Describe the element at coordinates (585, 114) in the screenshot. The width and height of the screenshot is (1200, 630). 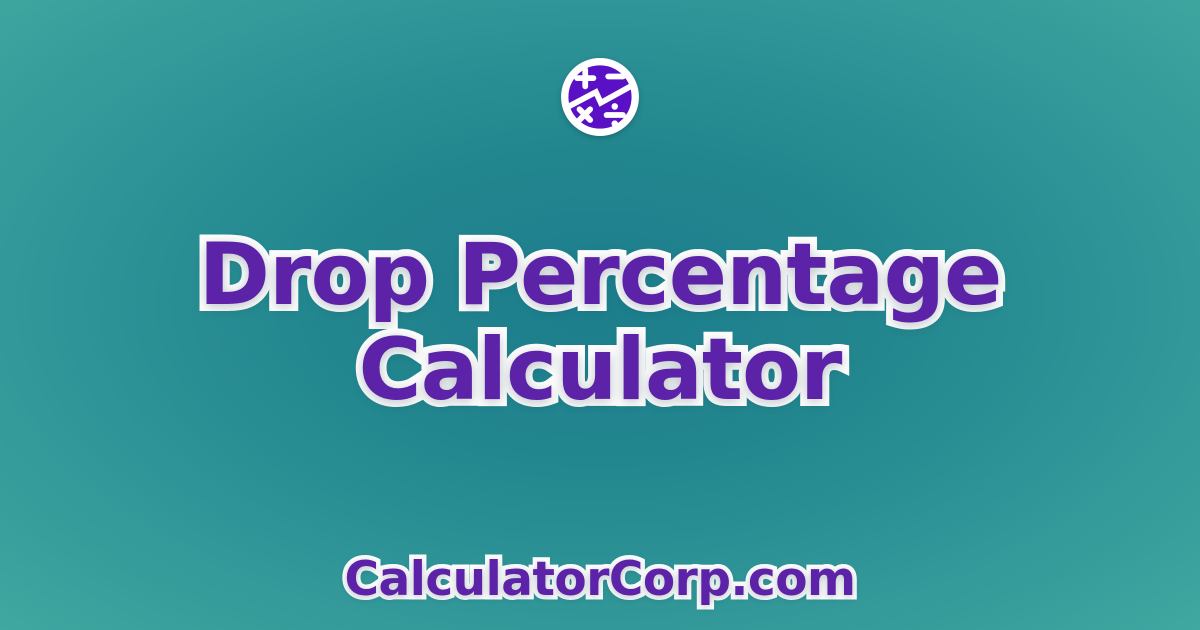
I see `multiply-symbol` at that location.